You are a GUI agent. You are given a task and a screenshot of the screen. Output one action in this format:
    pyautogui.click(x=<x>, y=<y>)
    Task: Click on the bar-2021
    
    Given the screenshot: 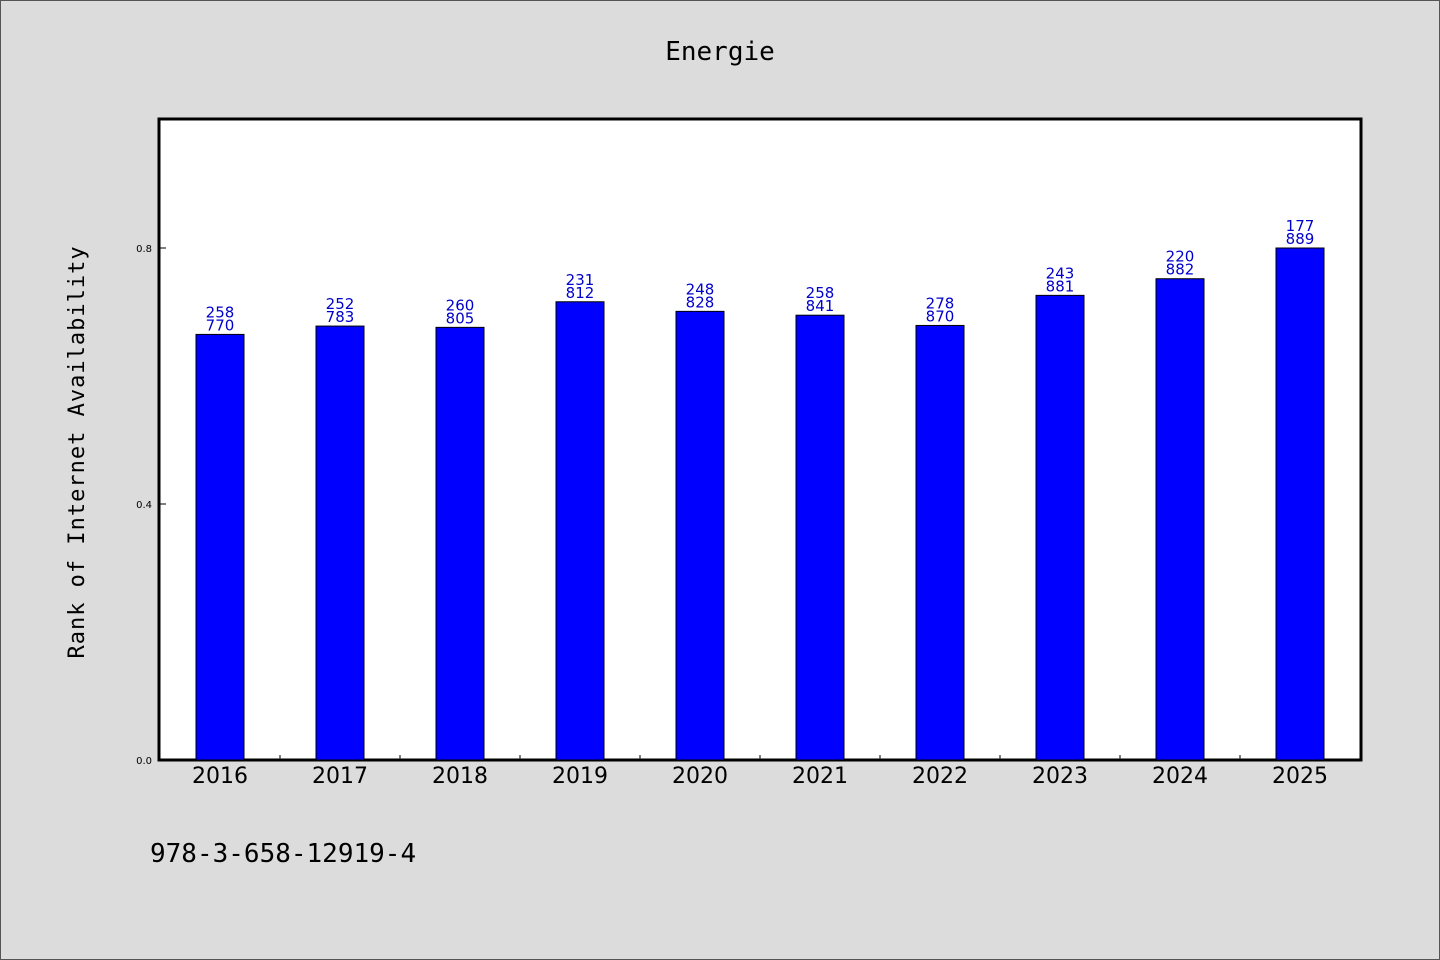 What is the action you would take?
    pyautogui.click(x=820, y=537)
    